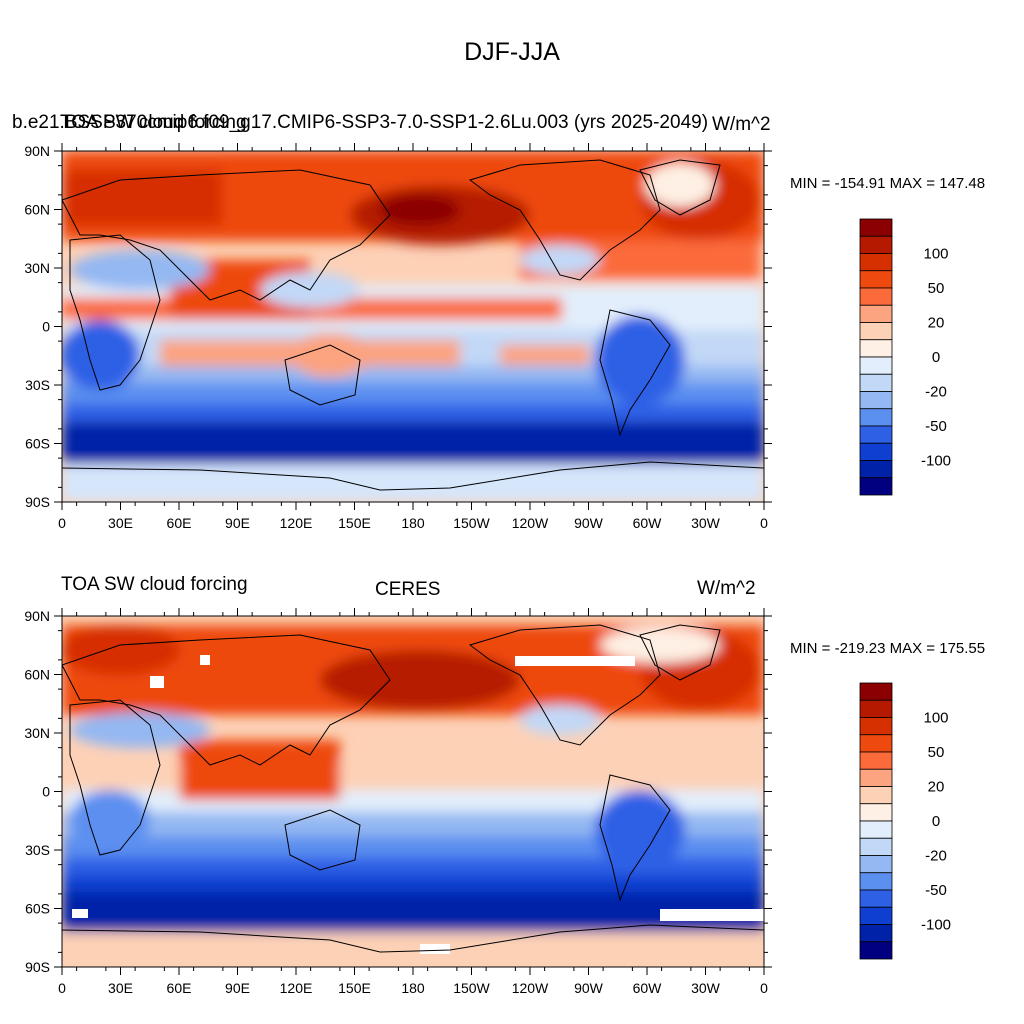 Image resolution: width=1024 pixels, height=1024 pixels. What do you see at coordinates (37, 733) in the screenshot?
I see `panel2-ytick-label: 30N` at bounding box center [37, 733].